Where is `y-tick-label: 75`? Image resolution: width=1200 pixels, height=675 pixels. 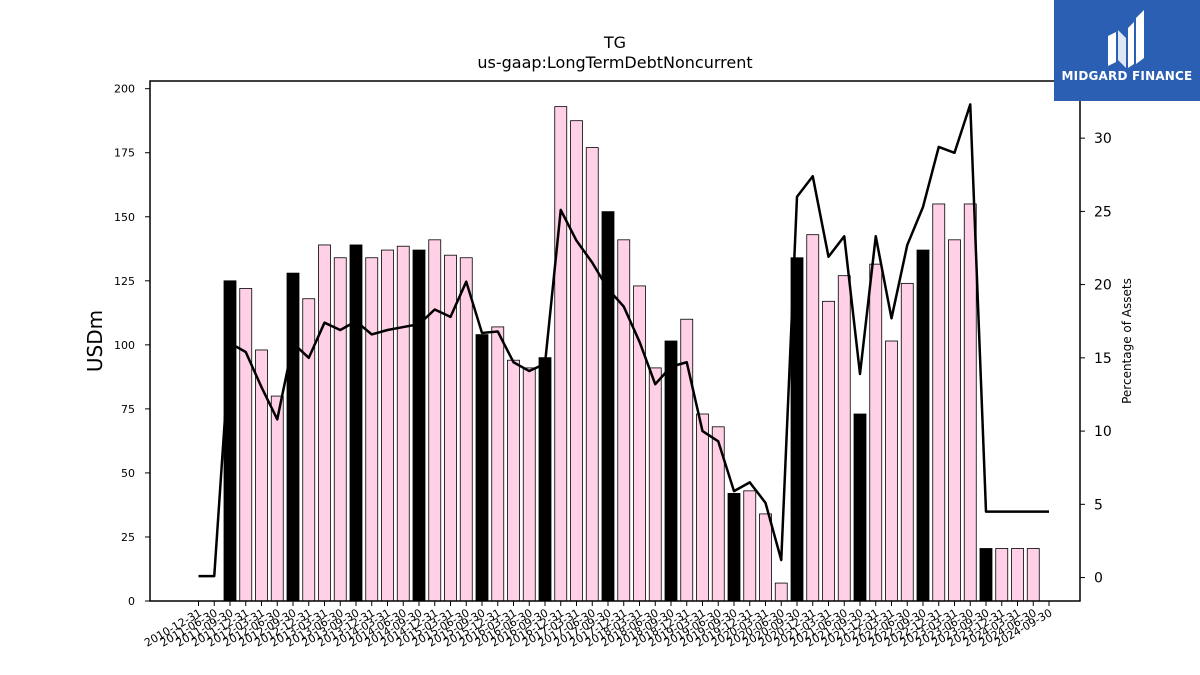
y-tick-label: 75 is located at coordinates (128, 409).